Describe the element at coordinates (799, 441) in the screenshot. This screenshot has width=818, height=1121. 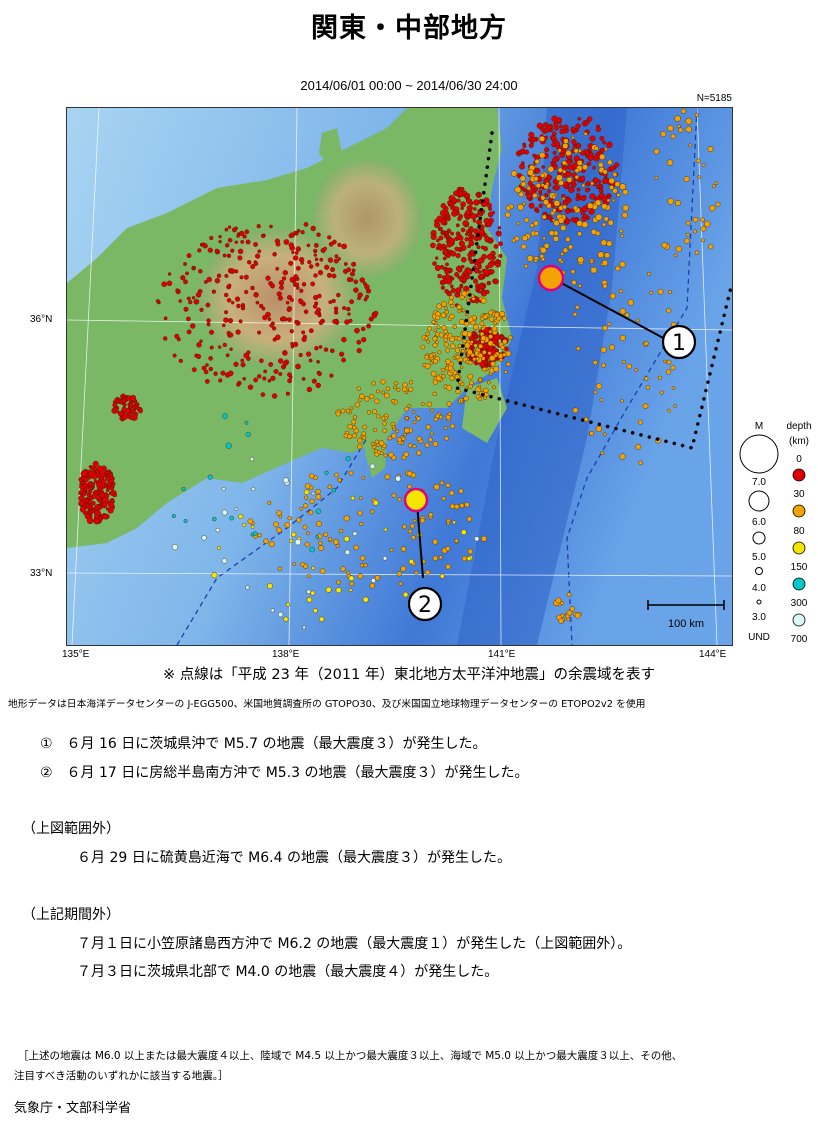
I see `legend-depth-unit: (km)` at that location.